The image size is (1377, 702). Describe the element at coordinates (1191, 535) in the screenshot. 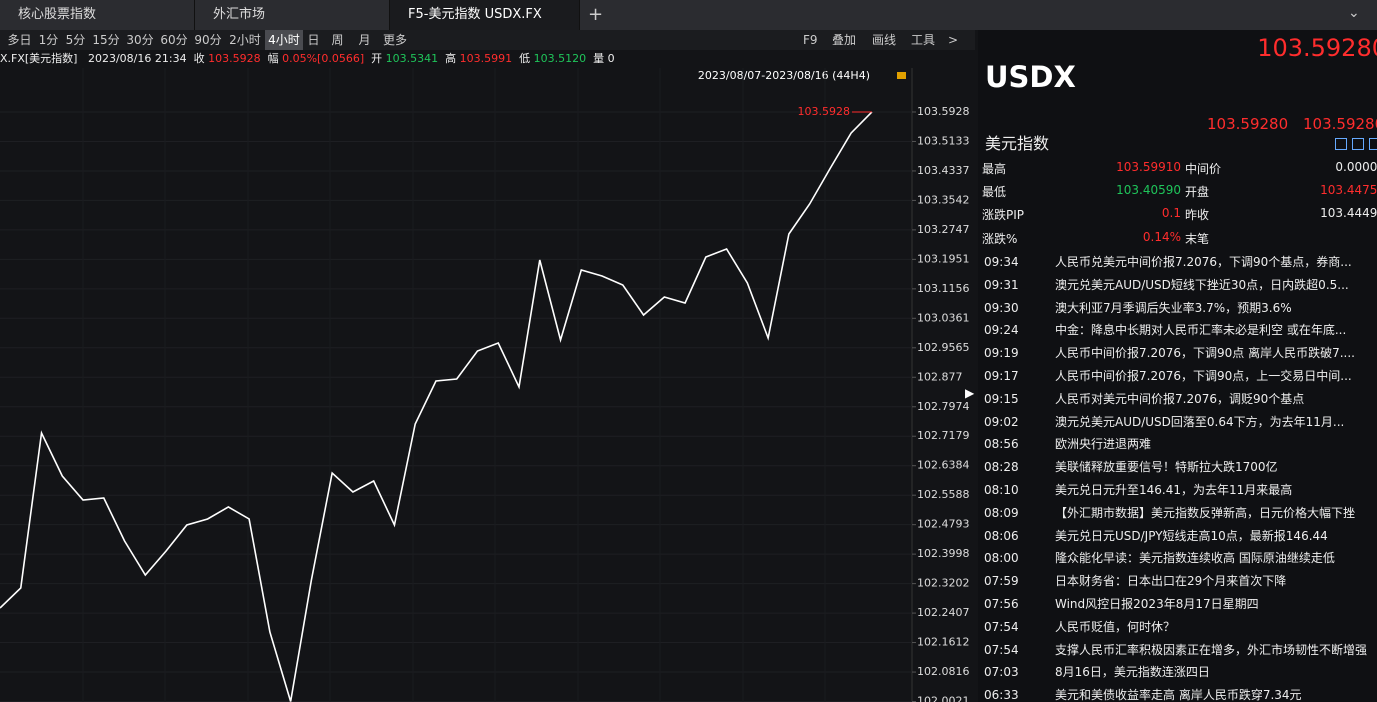

I see `news-title: 美元兑日元USD/JPY短线走高10点，最新报146.44` at that location.